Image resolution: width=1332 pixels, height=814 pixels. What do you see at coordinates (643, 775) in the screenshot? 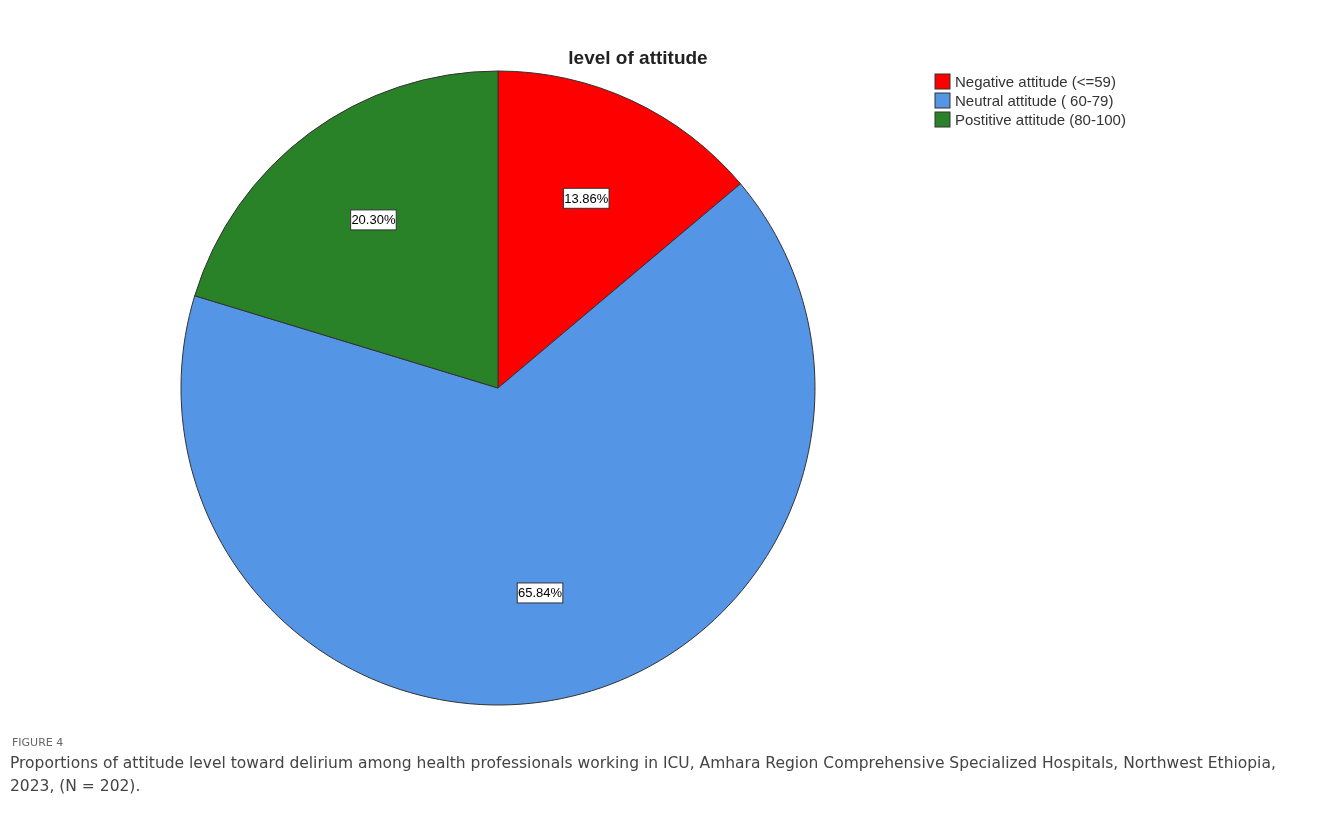
I see `text: Proportions of attitude level toward delirium among health professionals working in ICU, Amhara Region Comprehensive Specialized Hospitals, Northwest Ethiopia, 2023, (N = 202).` at bounding box center [643, 775].